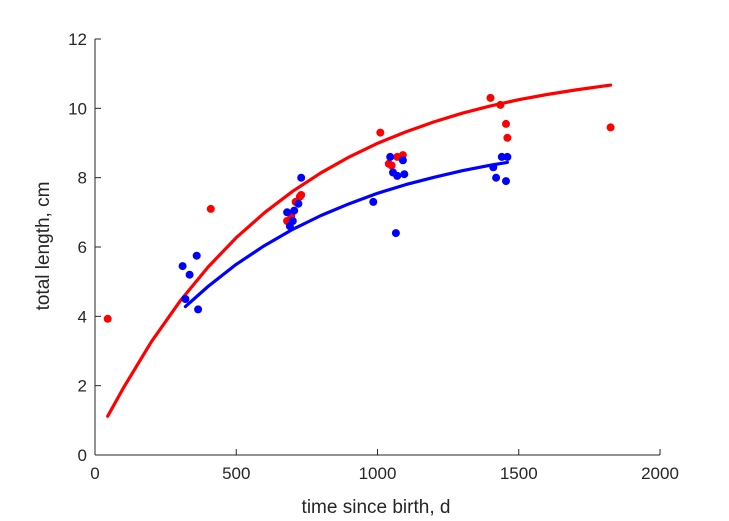  I want to click on y-tick-label: 12, so click(77, 39).